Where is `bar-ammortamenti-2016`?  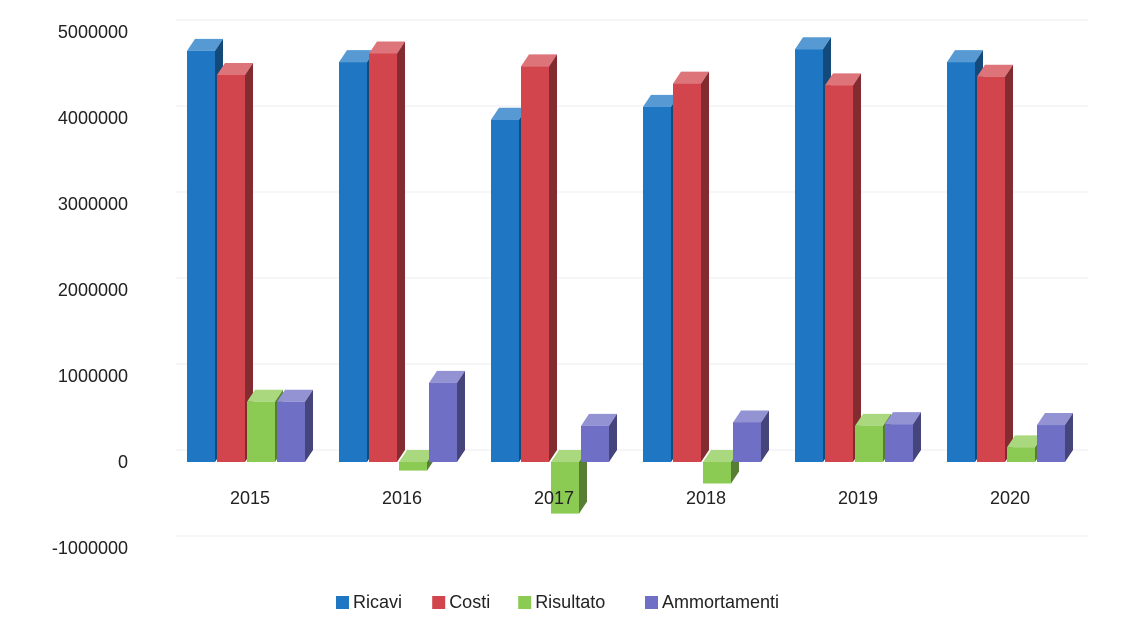 bar-ammortamenti-2016 is located at coordinates (447, 416).